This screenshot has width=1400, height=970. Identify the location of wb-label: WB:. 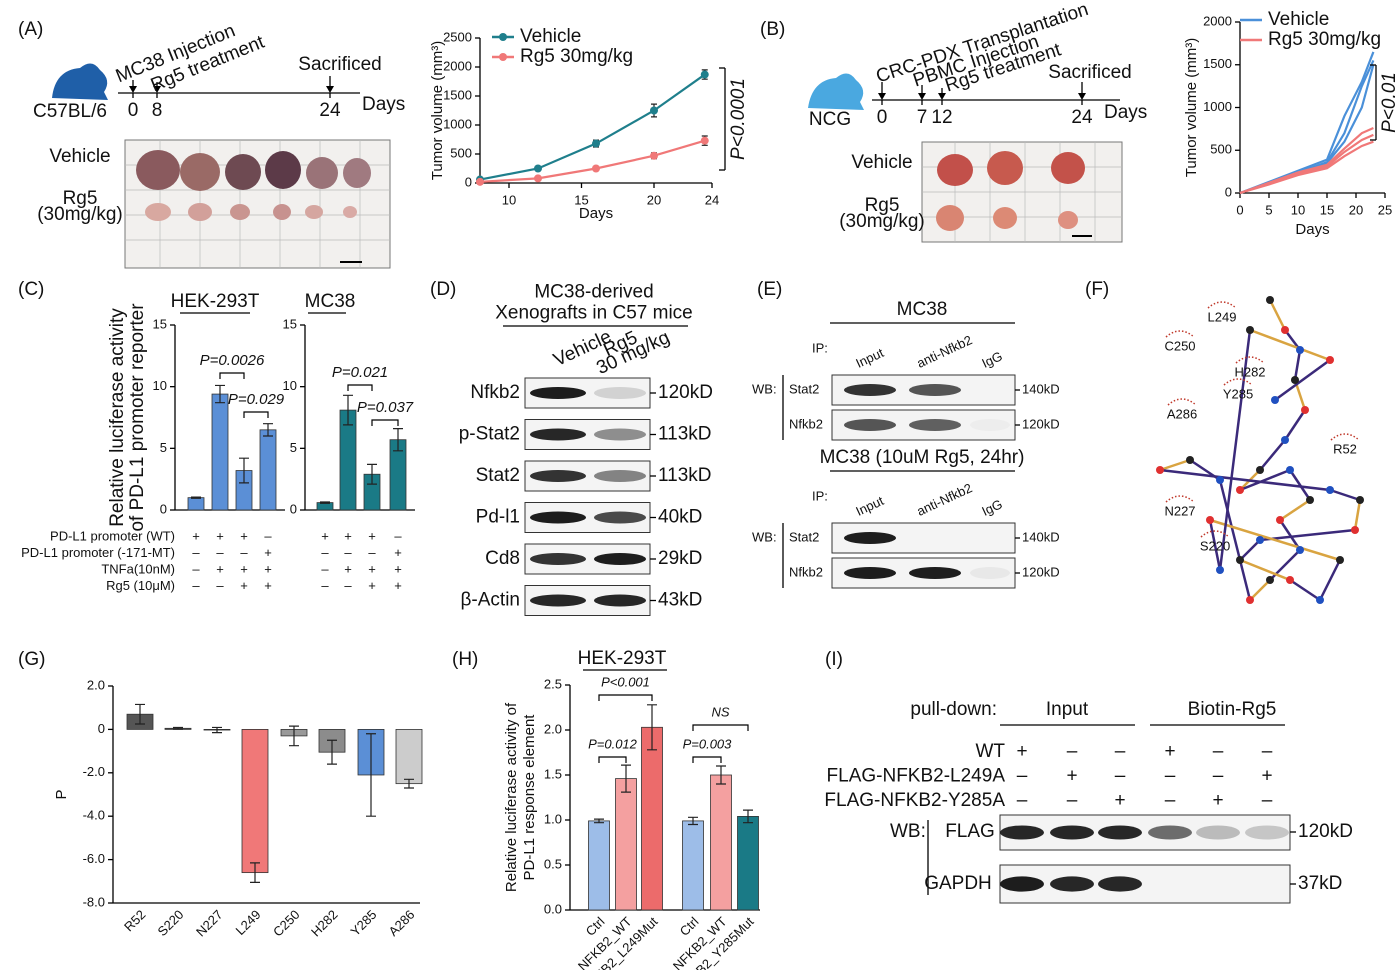
(908, 831).